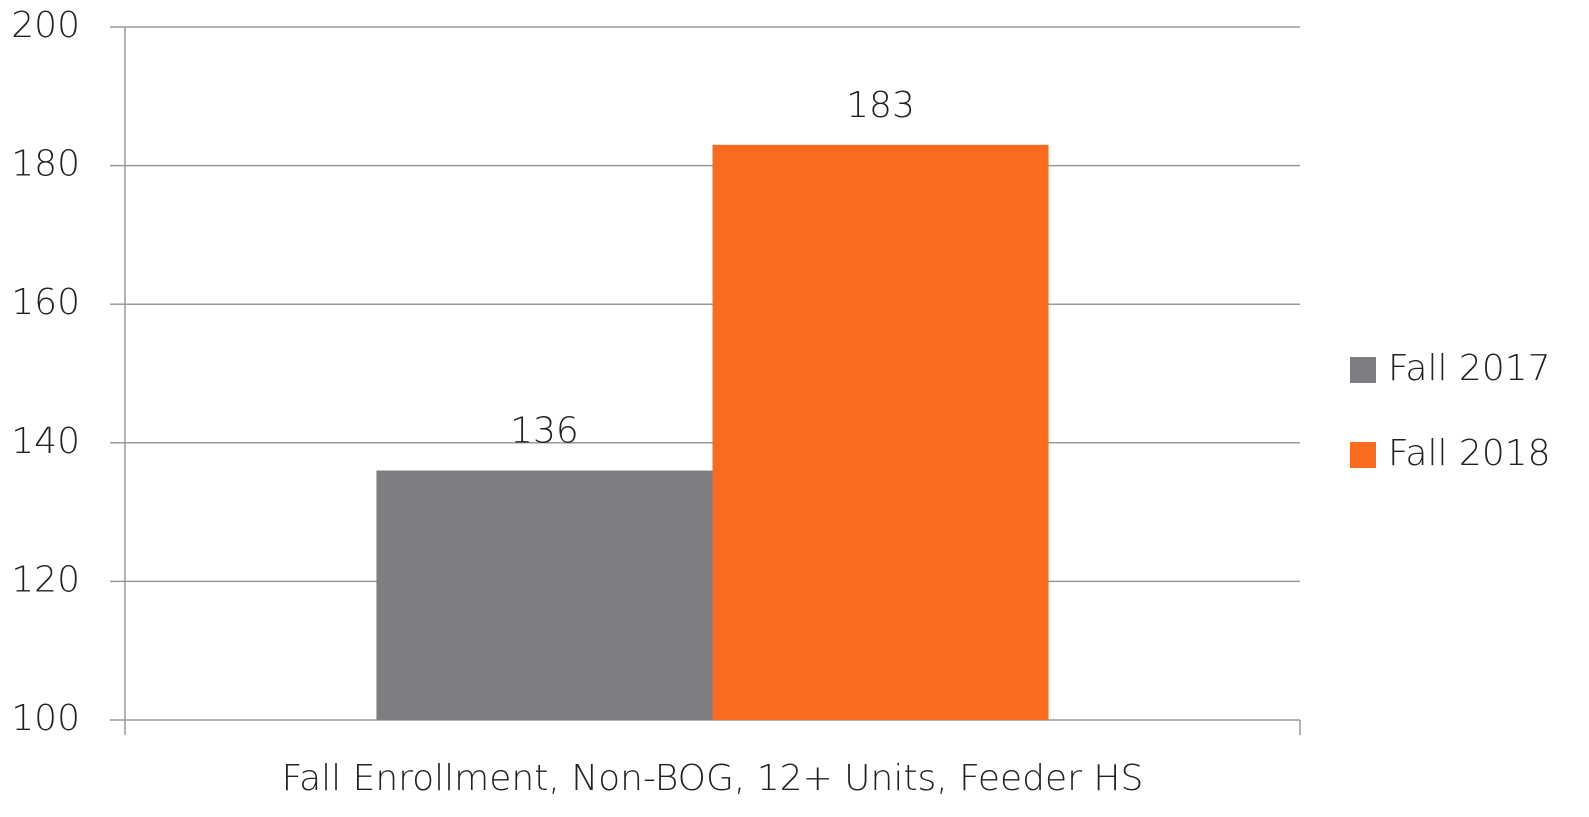 The width and height of the screenshot is (1589, 817). What do you see at coordinates (45, 718) in the screenshot?
I see `y-tick-label: 100` at bounding box center [45, 718].